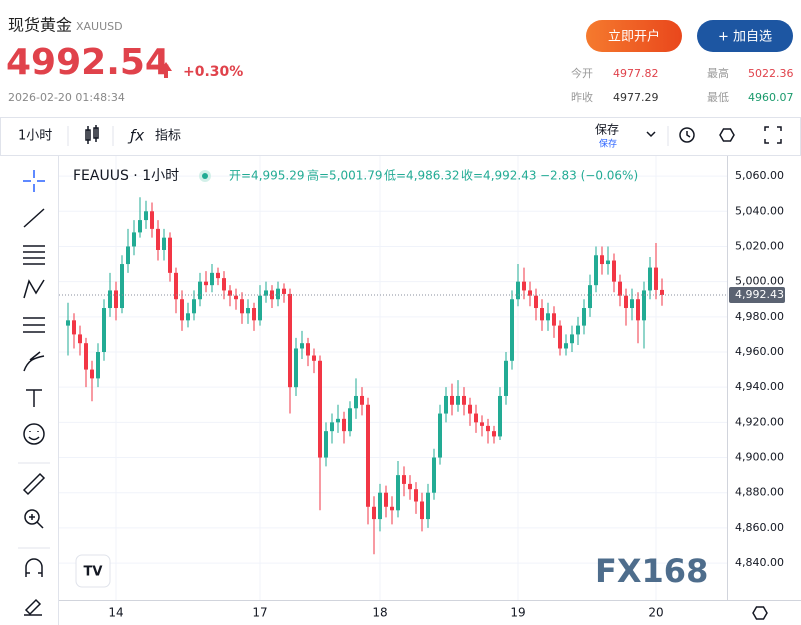  I want to click on zoom-tool, so click(32, 517).